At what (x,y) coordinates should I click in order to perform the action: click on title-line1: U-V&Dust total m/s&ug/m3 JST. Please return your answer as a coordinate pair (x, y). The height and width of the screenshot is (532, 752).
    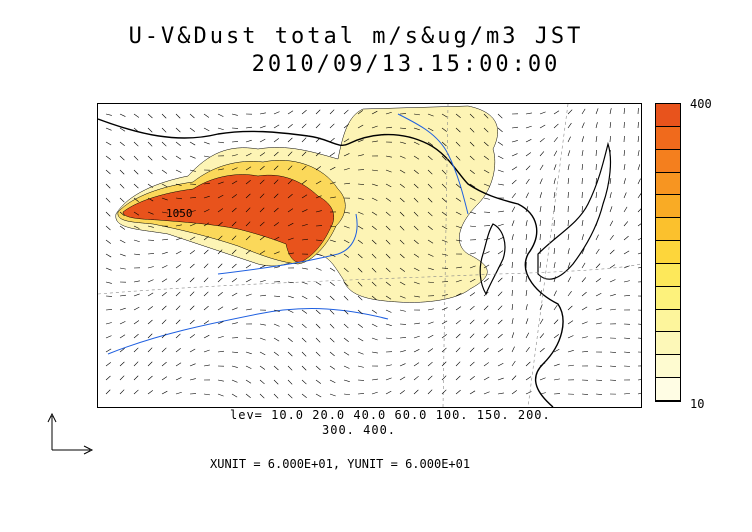
    Looking at the image, I should click on (356, 36).